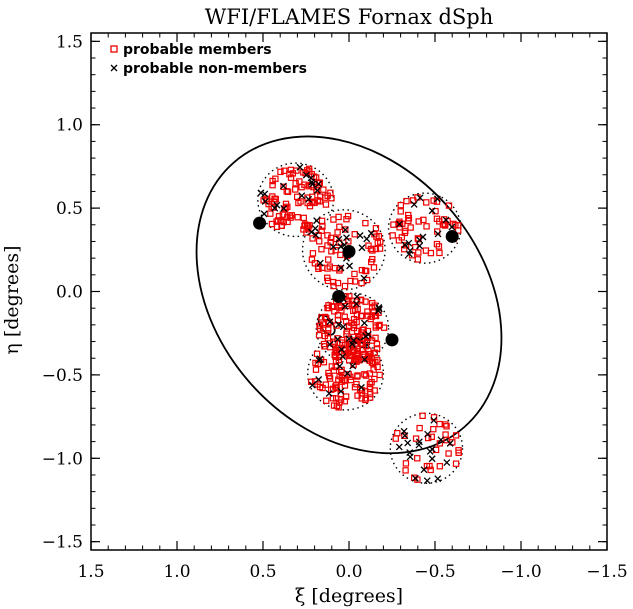 The width and height of the screenshot is (633, 609). What do you see at coordinates (606, 572) in the screenshot?
I see `x-tick-label: −1.5` at bounding box center [606, 572].